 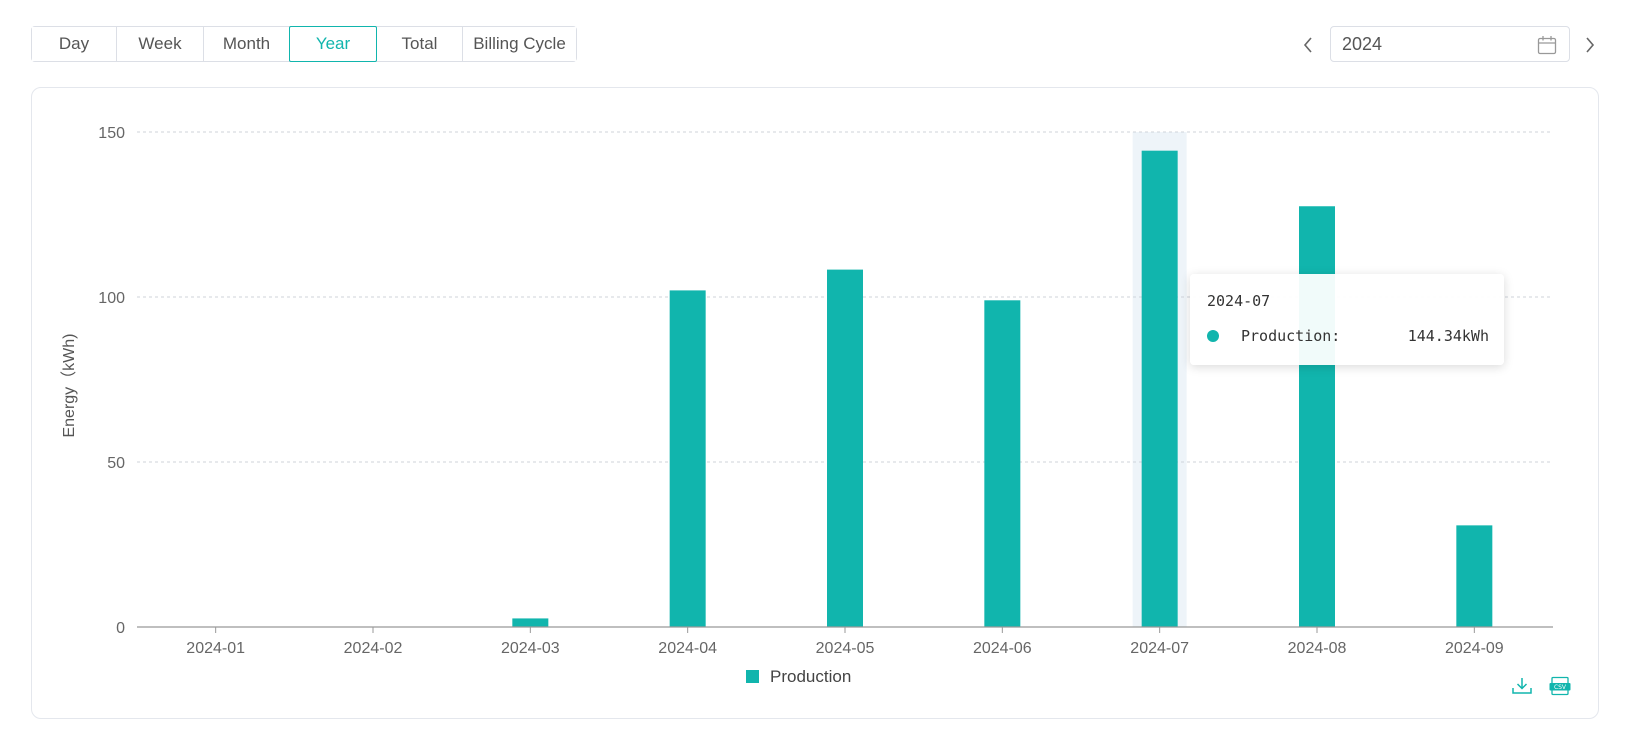 I want to click on x-tick-label: 2024-08, so click(x=1317, y=648).